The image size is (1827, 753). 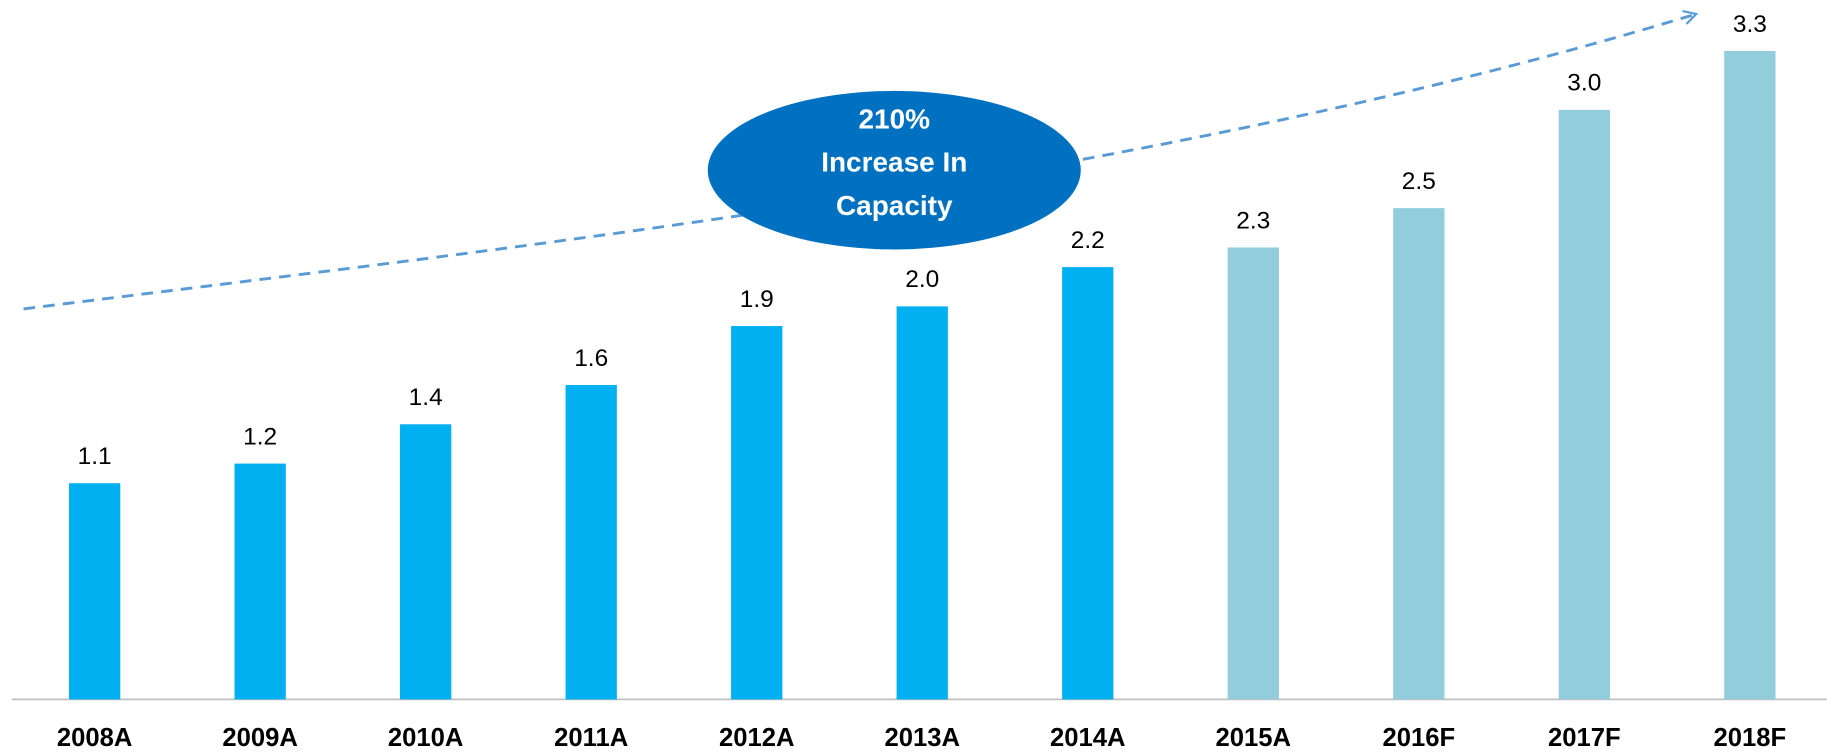 What do you see at coordinates (1419, 181) in the screenshot?
I see `value-label: 2.5` at bounding box center [1419, 181].